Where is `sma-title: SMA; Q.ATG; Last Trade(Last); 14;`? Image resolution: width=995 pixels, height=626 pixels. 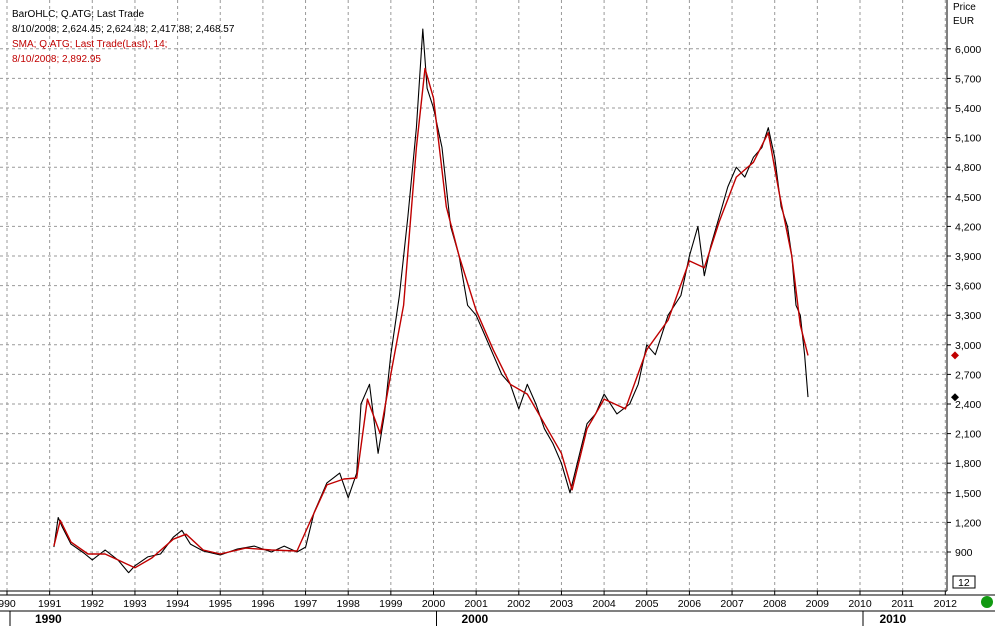
sma-title: SMA; Q.ATG; Last Trade(Last); 14; is located at coordinates (90, 44).